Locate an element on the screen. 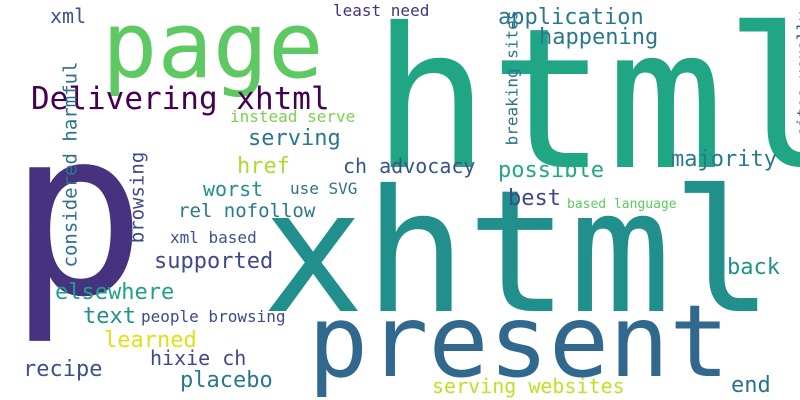 The image size is (800, 400). word-least-need: least need is located at coordinates (381, 10).